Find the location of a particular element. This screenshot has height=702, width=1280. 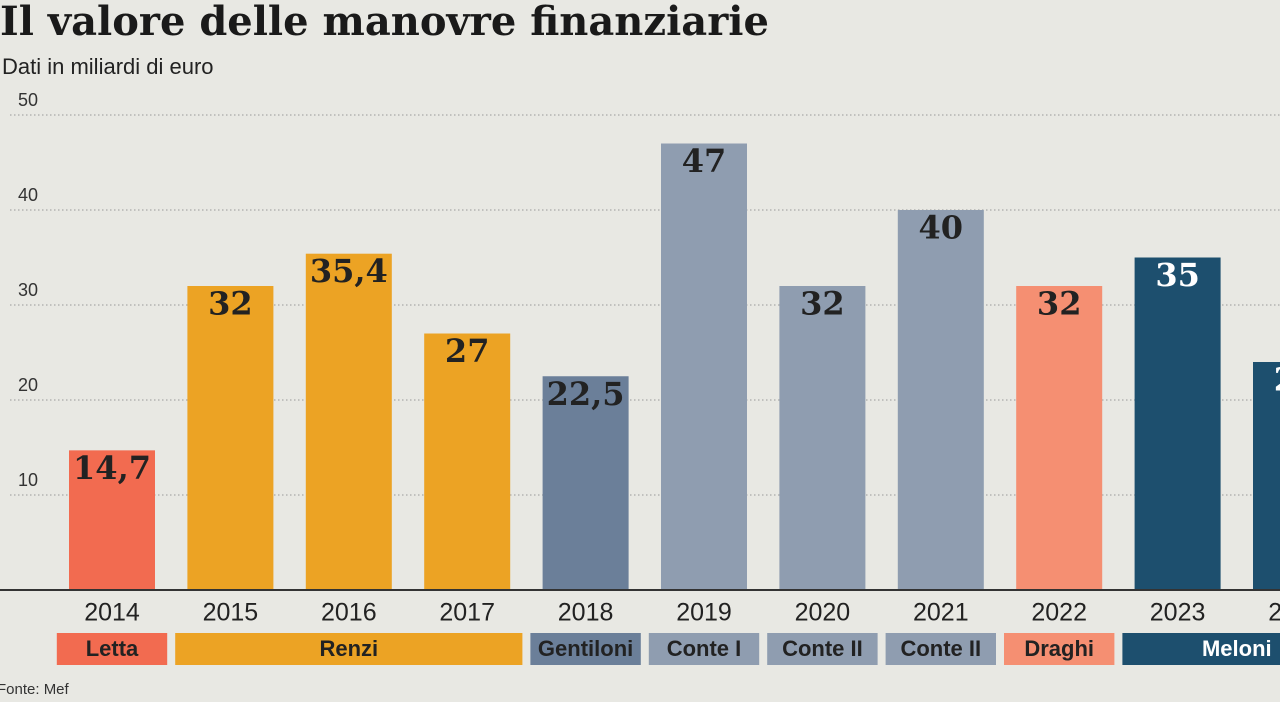

x-tick-label: 2024 is located at coordinates (1274, 613).